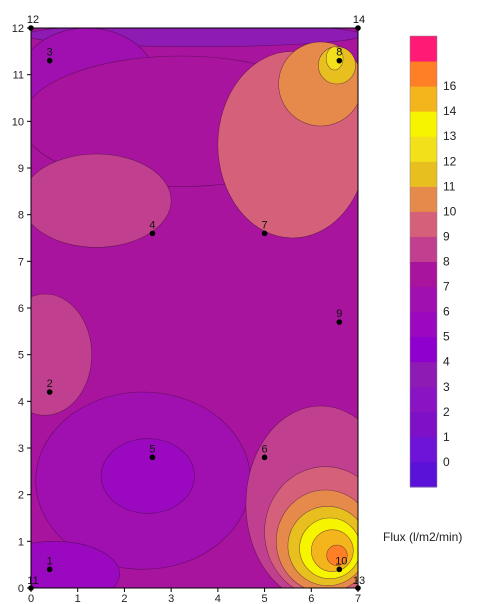 The height and width of the screenshot is (604, 488). Describe the element at coordinates (450, 111) in the screenshot. I see `colorbar-level-label: 14` at that location.